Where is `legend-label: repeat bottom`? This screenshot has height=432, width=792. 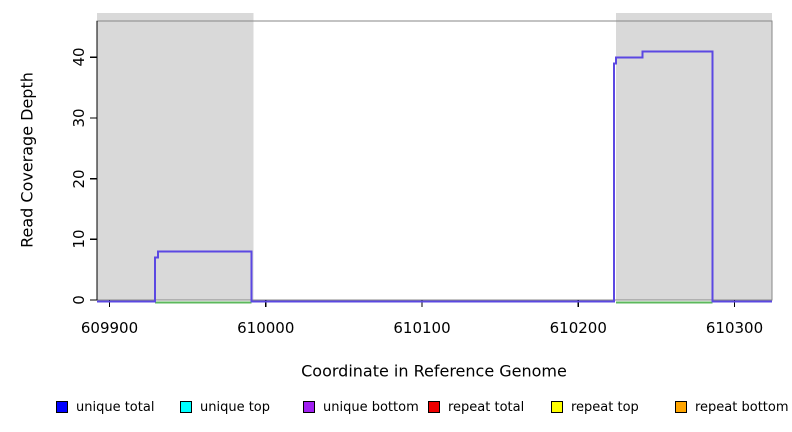
legend-label: repeat bottom is located at coordinates (742, 407).